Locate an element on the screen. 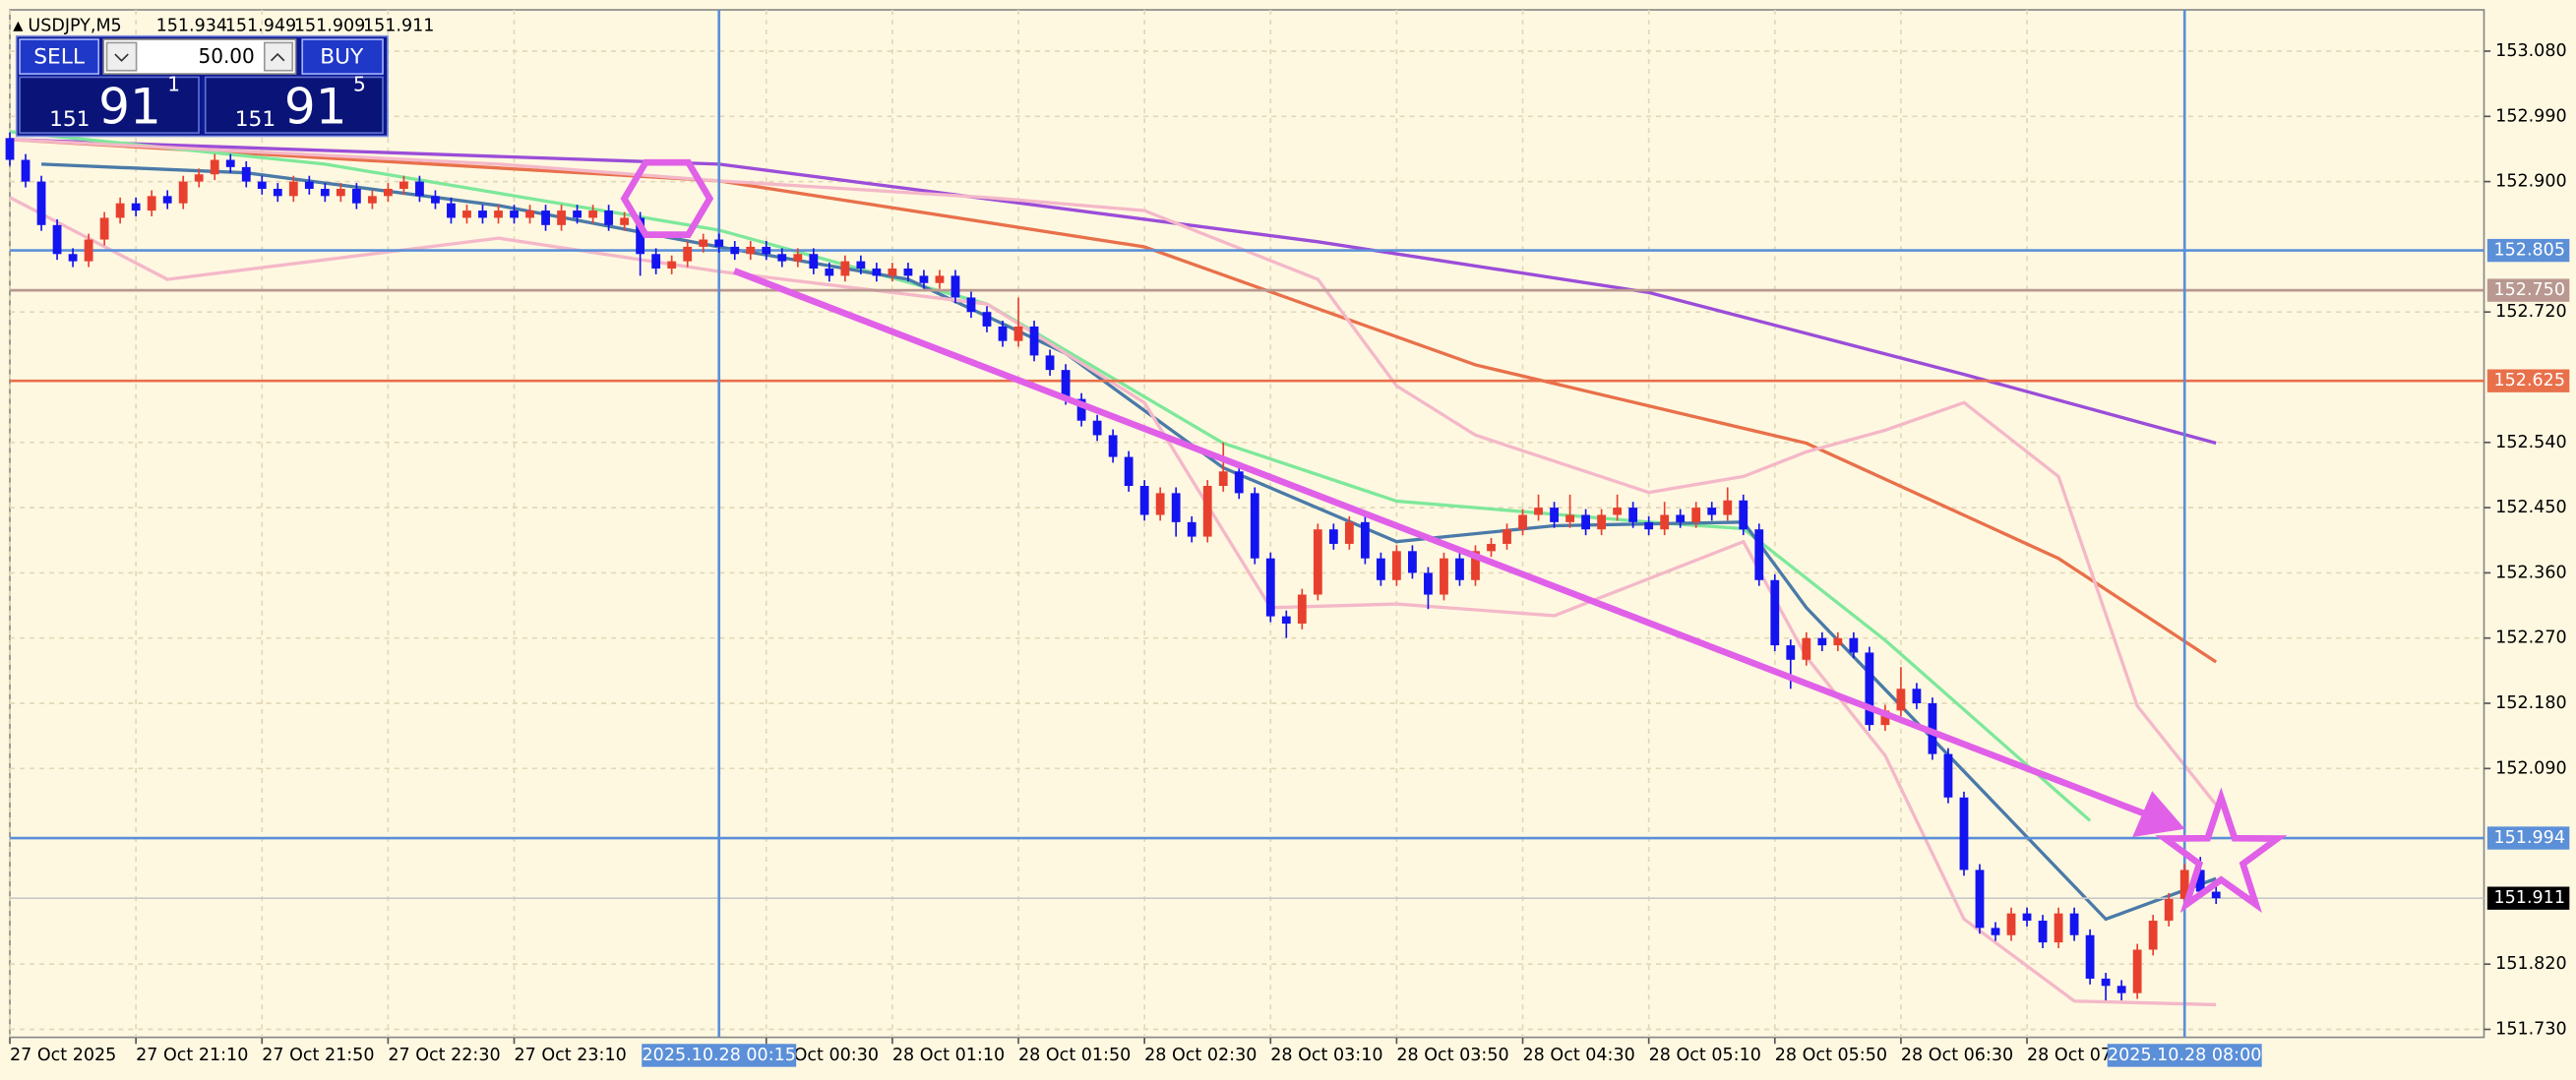 The image size is (2576, 1080). y-tick-label: 152.090 is located at coordinates (2530, 768).